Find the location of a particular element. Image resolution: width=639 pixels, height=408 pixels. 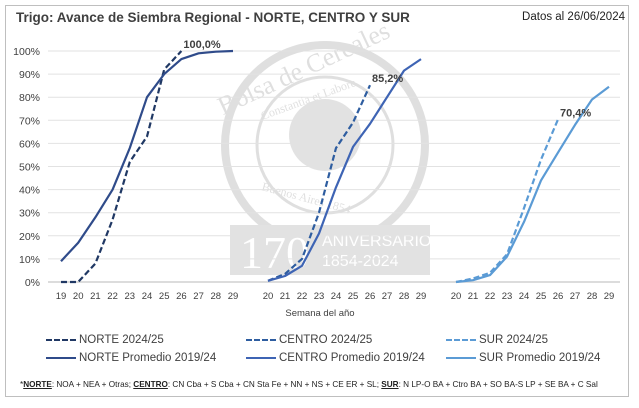

legend-item-centro-prom: CENTRO Promedio 2019/24 is located at coordinates (335, 358).